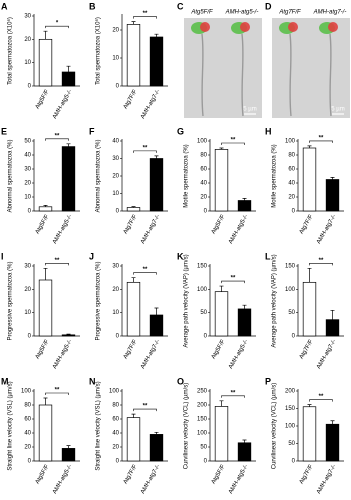 The image size is (351, 500). Describe the element at coordinates (201, 13) in the screenshot. I see `image-caption: Atg5F/F` at that location.